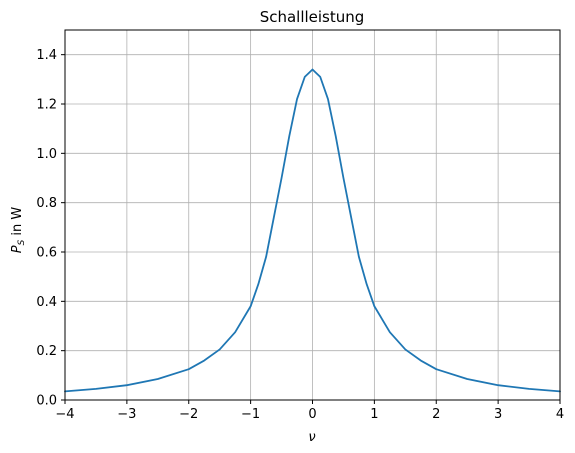 This screenshot has width=575, height=453. What do you see at coordinates (436, 414) in the screenshot?
I see `x-tick-label: 2` at bounding box center [436, 414].